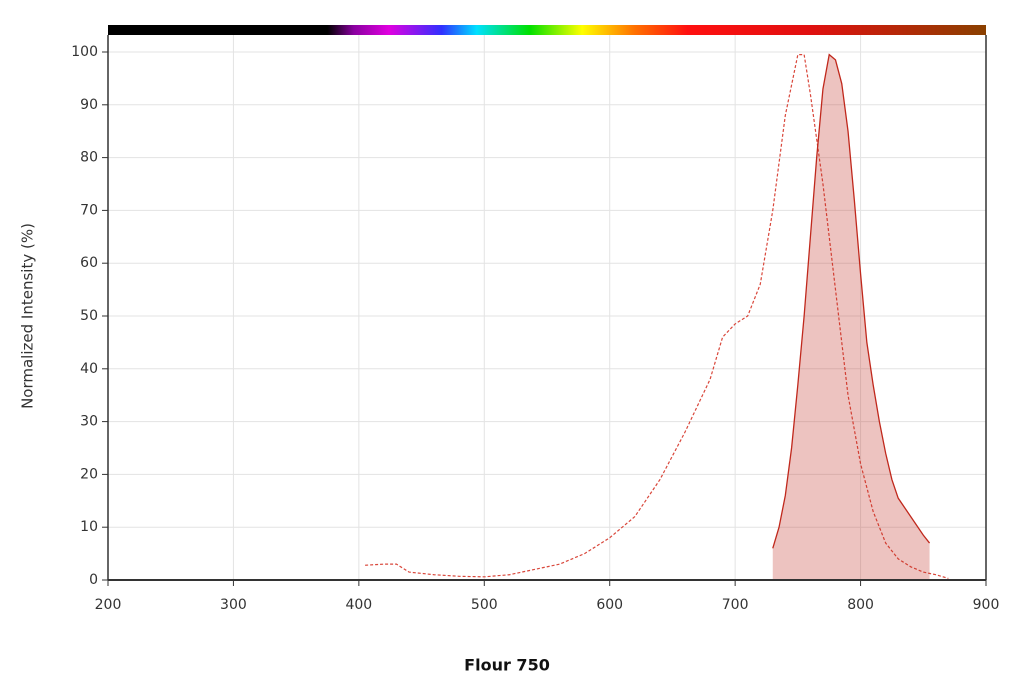  What do you see at coordinates (89, 474) in the screenshot?
I see `y-tick-label: 20` at bounding box center [89, 474].